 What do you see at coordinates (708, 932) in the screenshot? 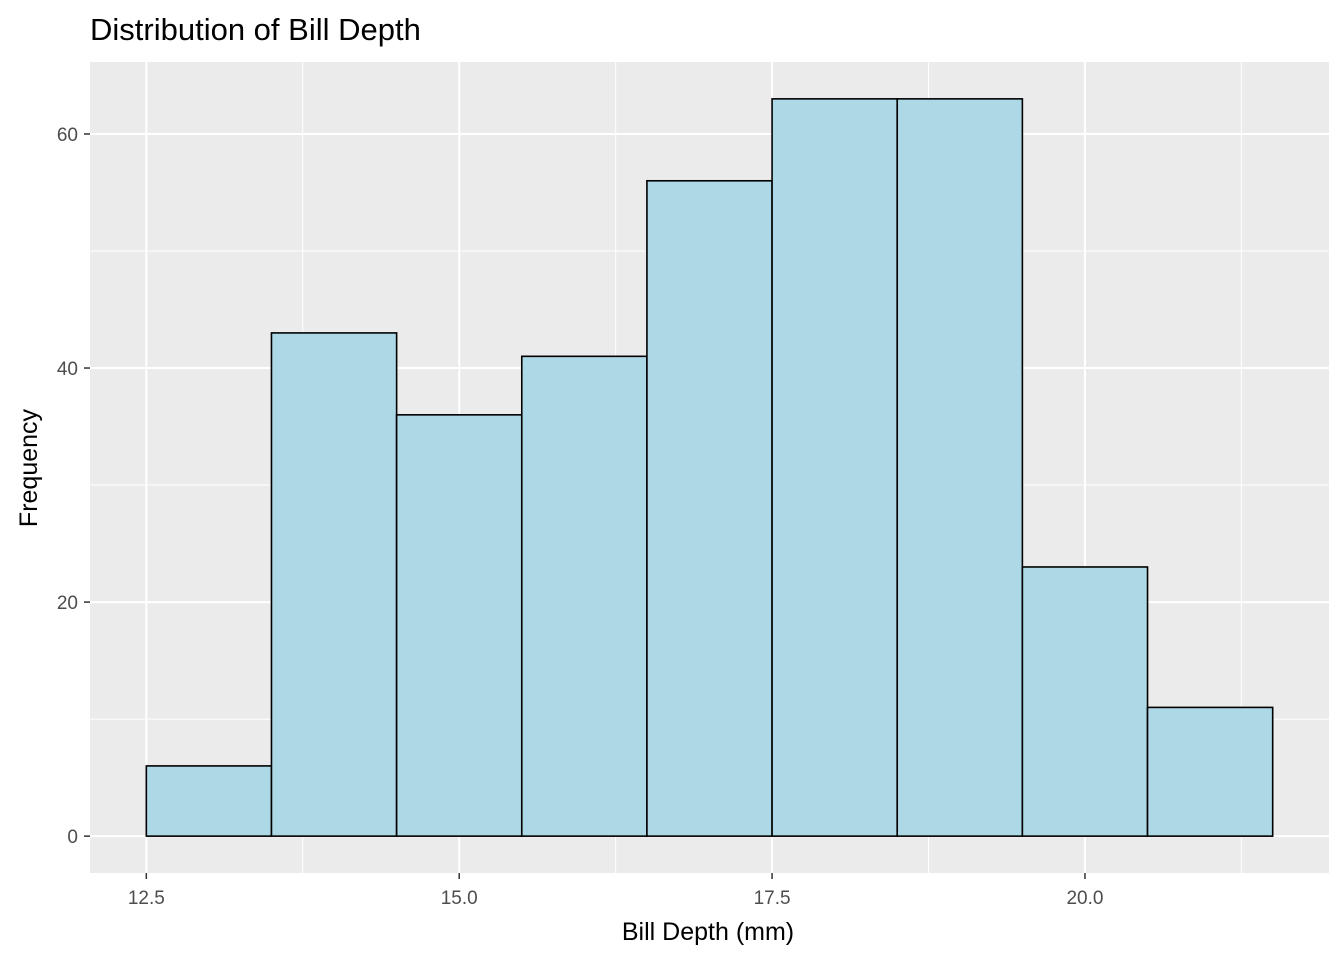
I see `x-axis-title: Bill Depth (mm)` at bounding box center [708, 932].